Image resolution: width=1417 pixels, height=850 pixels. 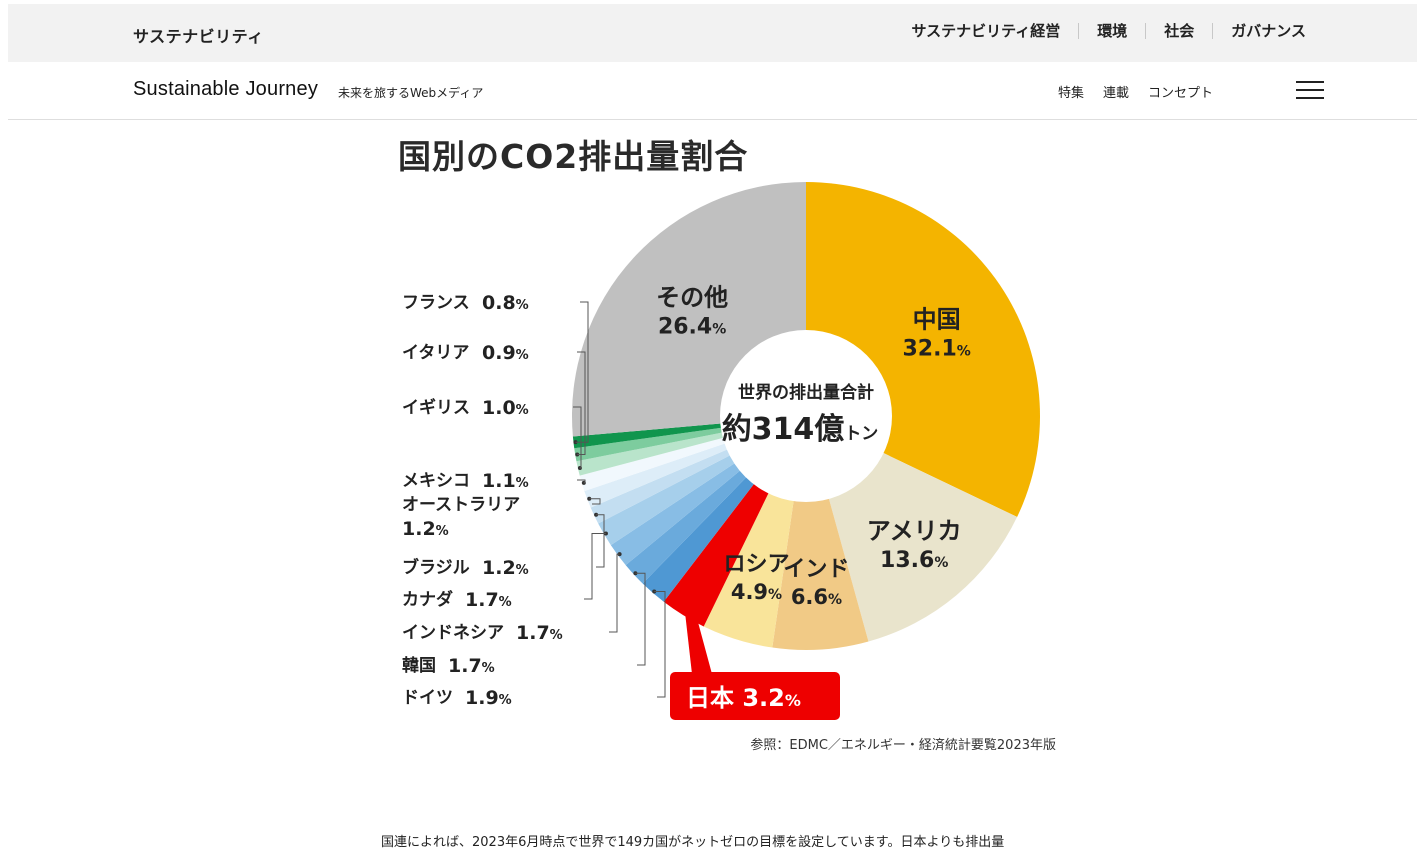 I want to click on chart-title: 国別のCO2排出量割合, so click(x=573, y=156).